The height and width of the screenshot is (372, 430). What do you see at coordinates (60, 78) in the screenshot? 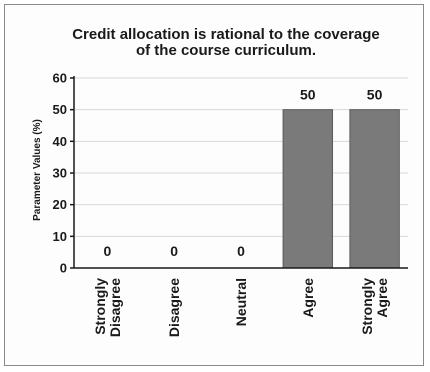
I see `y-tick-label-60: 60` at bounding box center [60, 78].